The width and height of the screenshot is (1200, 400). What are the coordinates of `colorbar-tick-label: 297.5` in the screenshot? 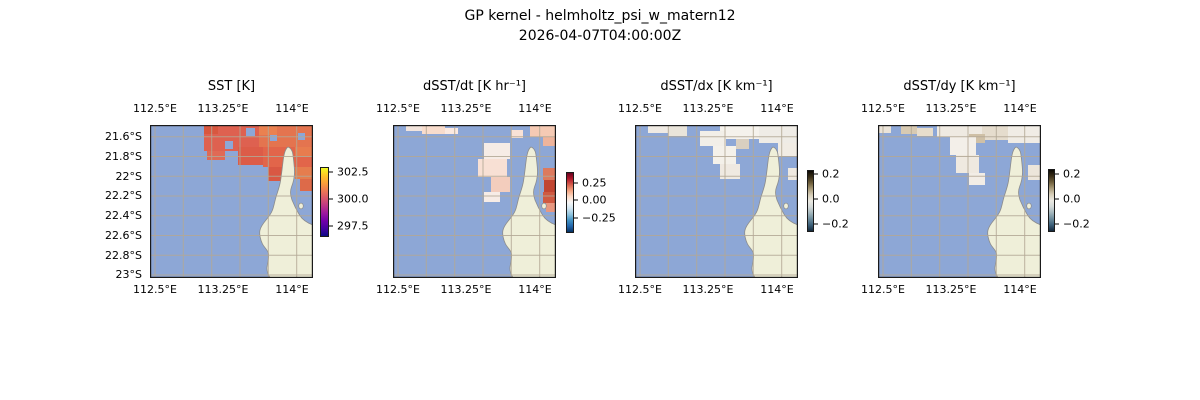 It's located at (353, 226).